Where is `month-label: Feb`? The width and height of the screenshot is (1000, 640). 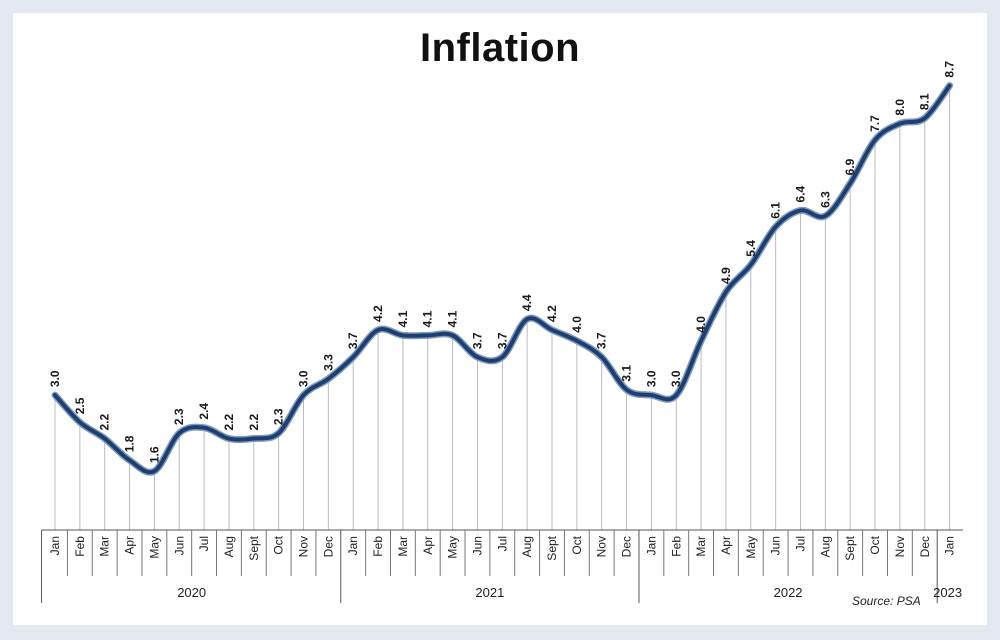 month-label: Feb is located at coordinates (80, 546).